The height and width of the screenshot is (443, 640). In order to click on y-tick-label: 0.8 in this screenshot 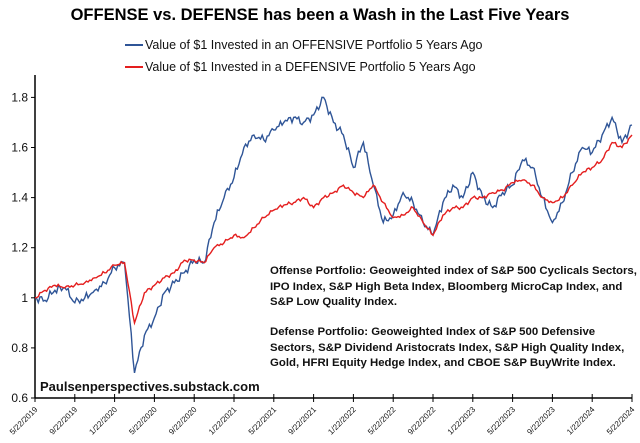, I will do `click(19, 348)`.